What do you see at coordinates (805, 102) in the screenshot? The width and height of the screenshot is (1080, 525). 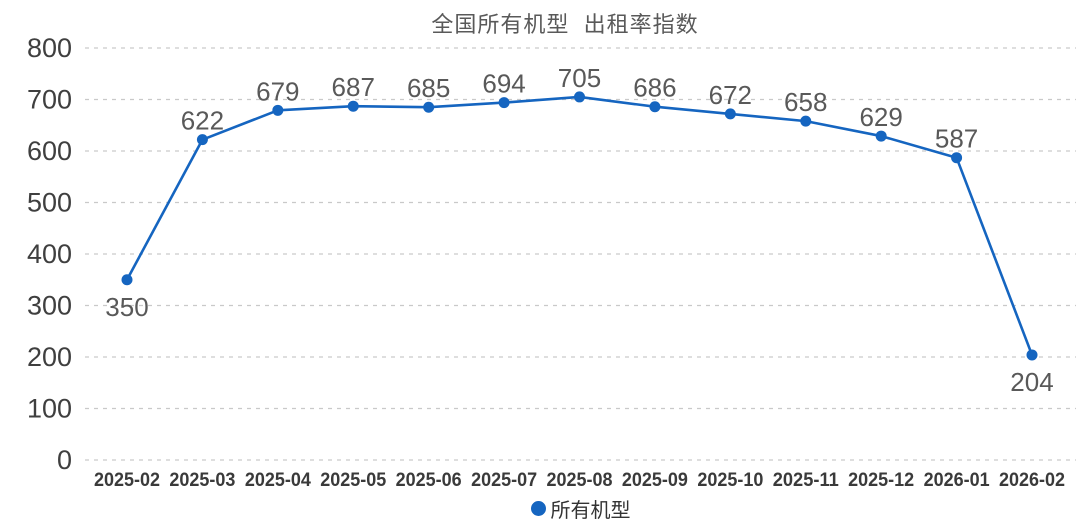 I see `data-point-label: 658` at bounding box center [805, 102].